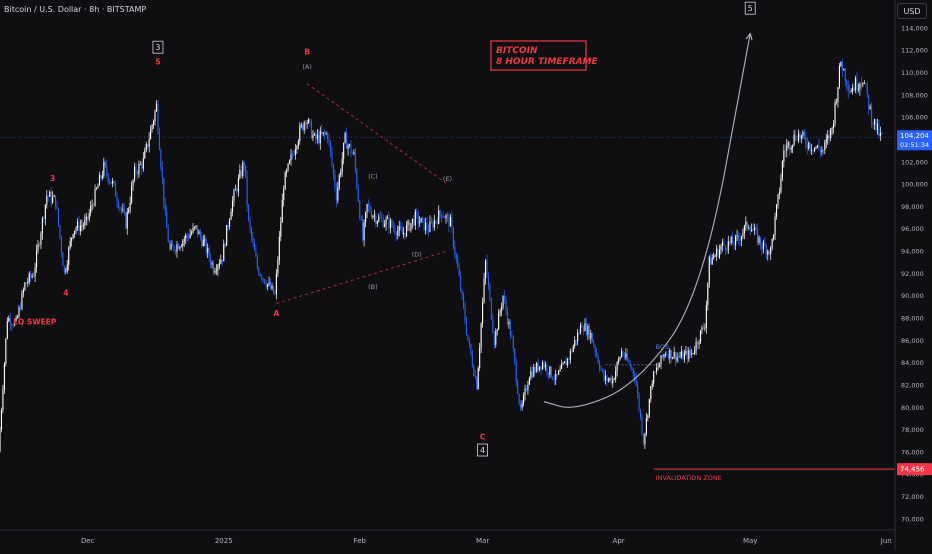 This screenshot has width=932, height=554. Describe the element at coordinates (517, 51) in the screenshot. I see `title-box-line1: BITCOIN` at that location.